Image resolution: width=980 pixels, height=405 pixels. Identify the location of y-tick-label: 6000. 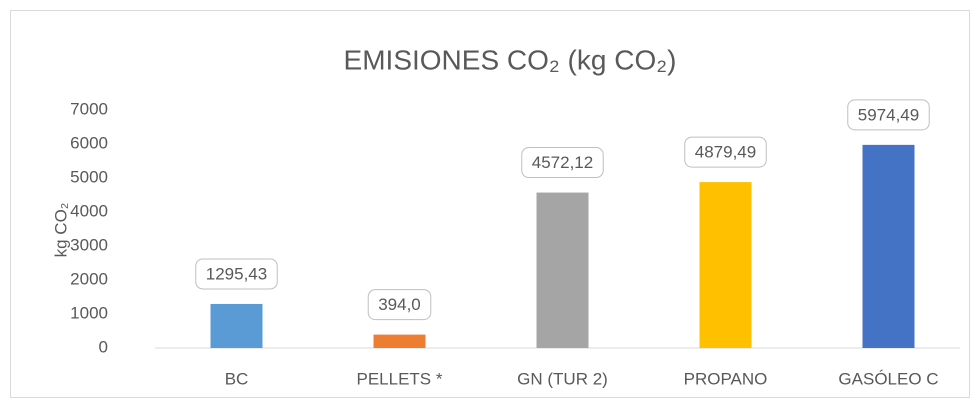
(89, 142).